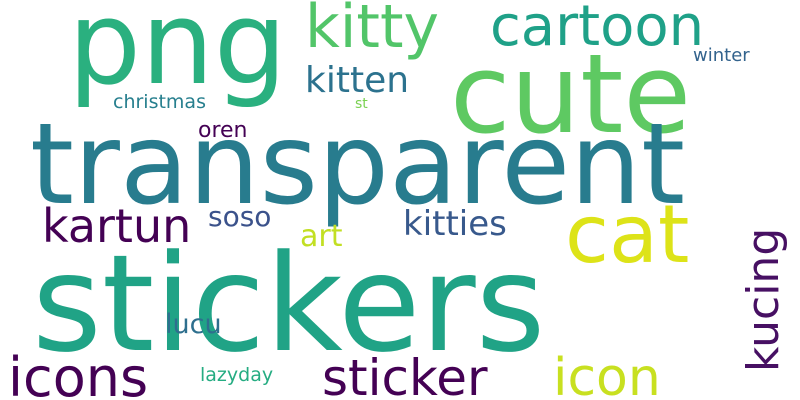 The width and height of the screenshot is (800, 400). Describe the element at coordinates (159, 102) in the screenshot. I see `word-christmas: christmas` at that location.